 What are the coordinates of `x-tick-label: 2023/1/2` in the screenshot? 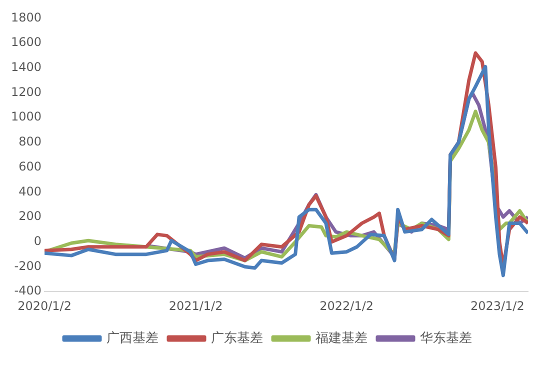 It's located at (497, 305).